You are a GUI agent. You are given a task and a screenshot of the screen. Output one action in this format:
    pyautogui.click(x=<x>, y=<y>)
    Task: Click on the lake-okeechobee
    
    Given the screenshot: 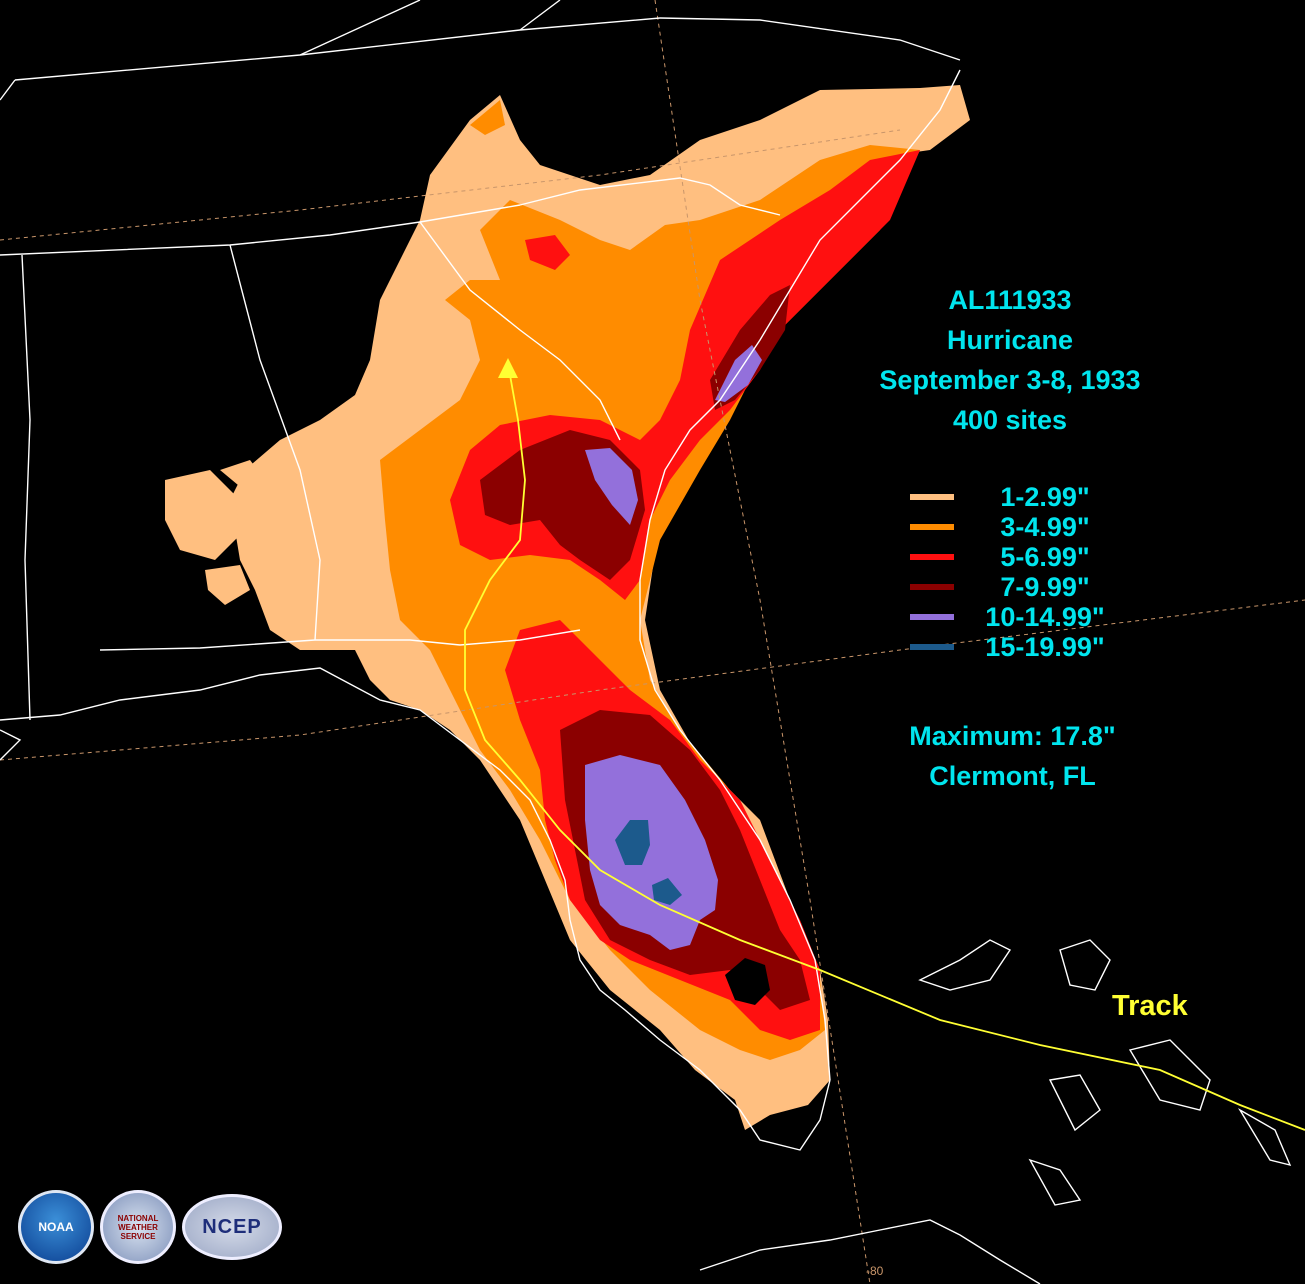 What is the action you would take?
    pyautogui.click(x=747, y=981)
    